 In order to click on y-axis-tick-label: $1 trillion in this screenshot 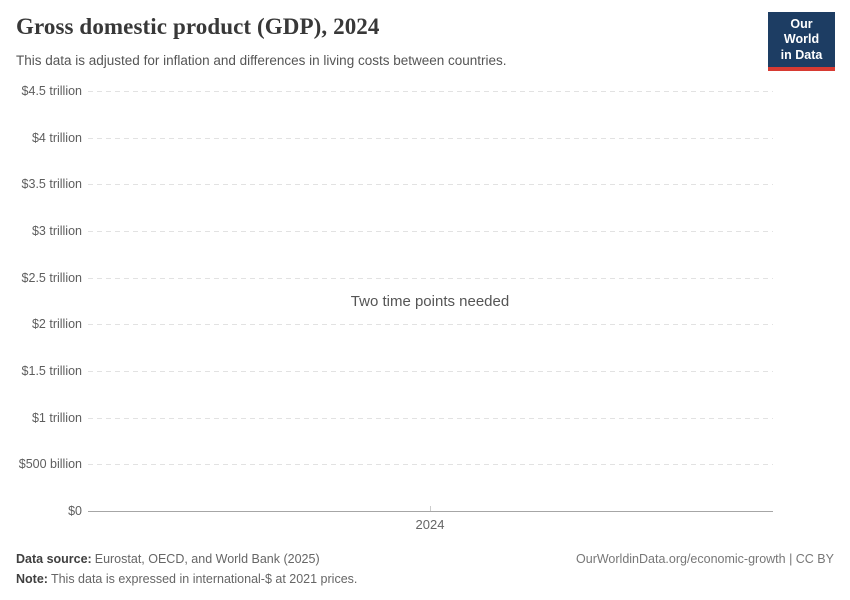, I will do `click(56, 418)`.